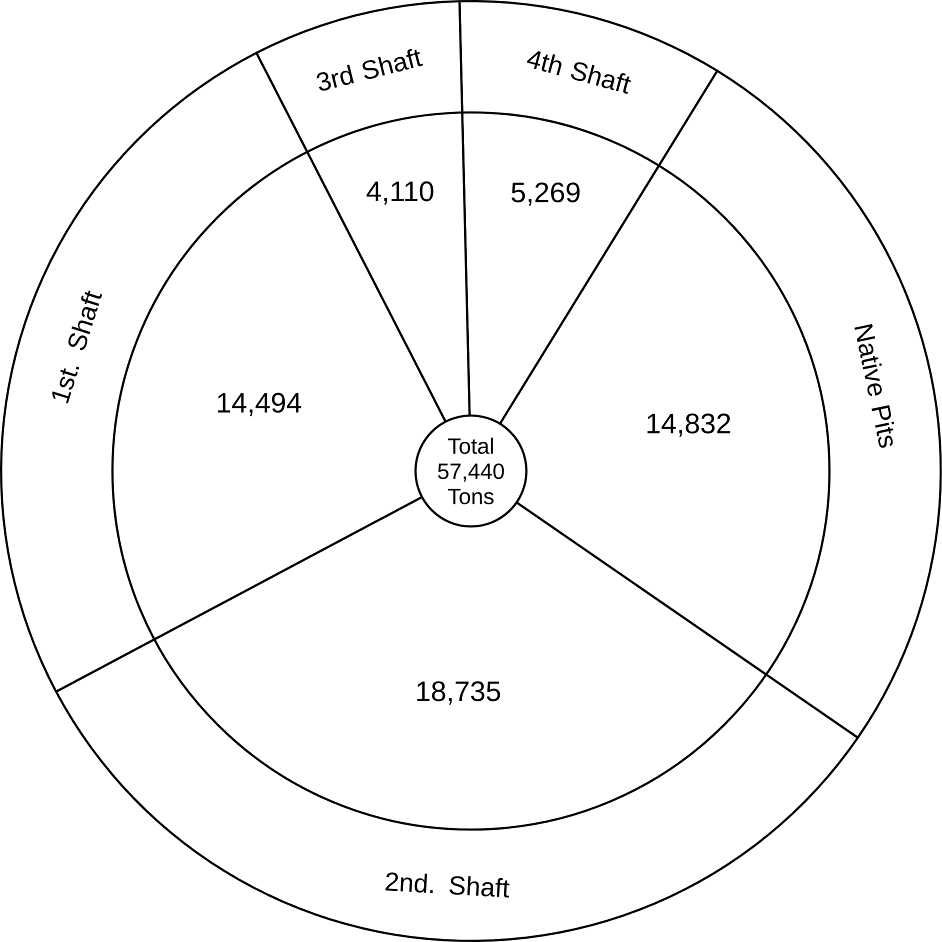  What do you see at coordinates (471, 496) in the screenshot?
I see `text: Tons` at bounding box center [471, 496].